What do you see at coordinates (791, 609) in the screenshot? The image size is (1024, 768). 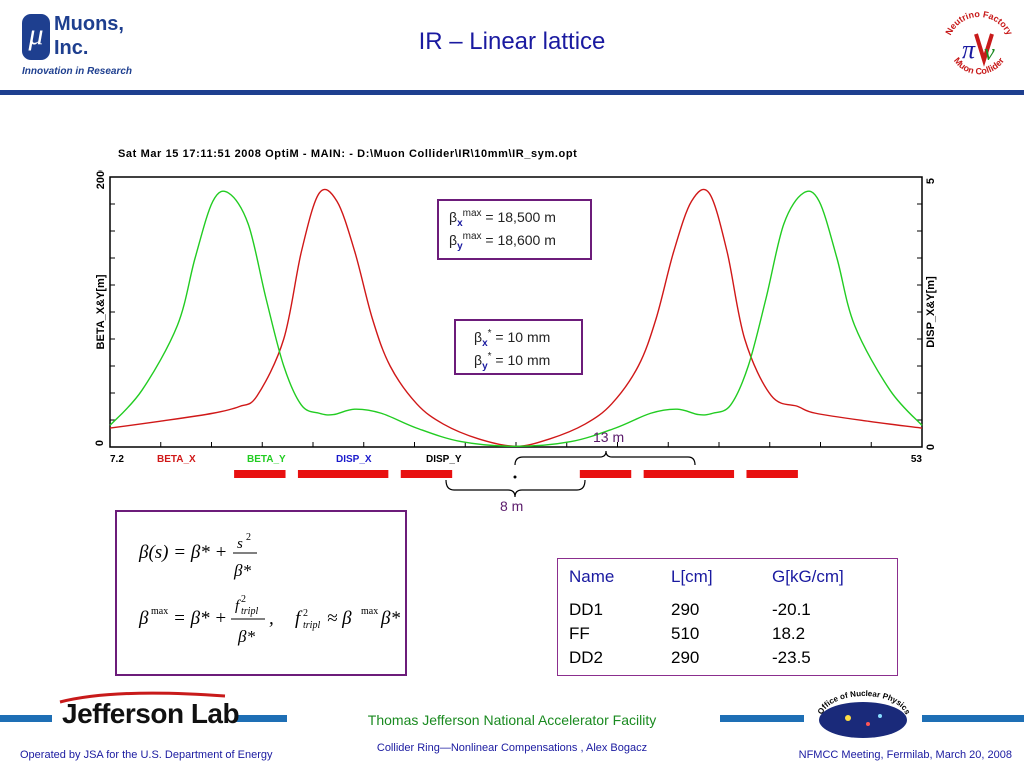 I see `table-cell: -20.1` at bounding box center [791, 609].